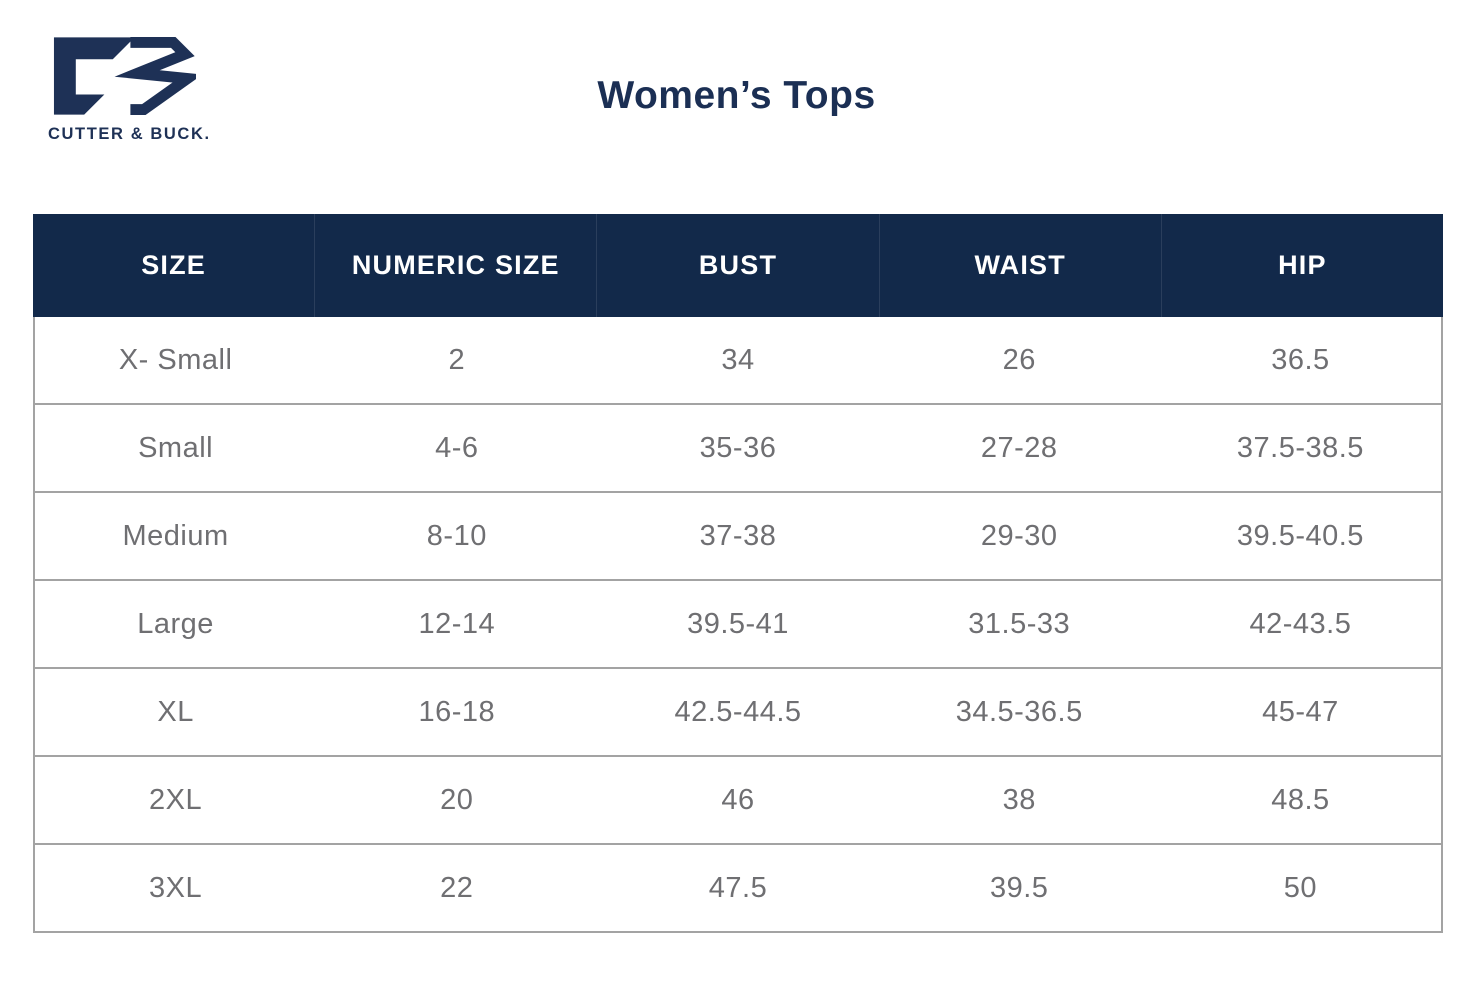  Describe the element at coordinates (129, 134) in the screenshot. I see `brand-name: CUTTER & BUCK.` at that location.